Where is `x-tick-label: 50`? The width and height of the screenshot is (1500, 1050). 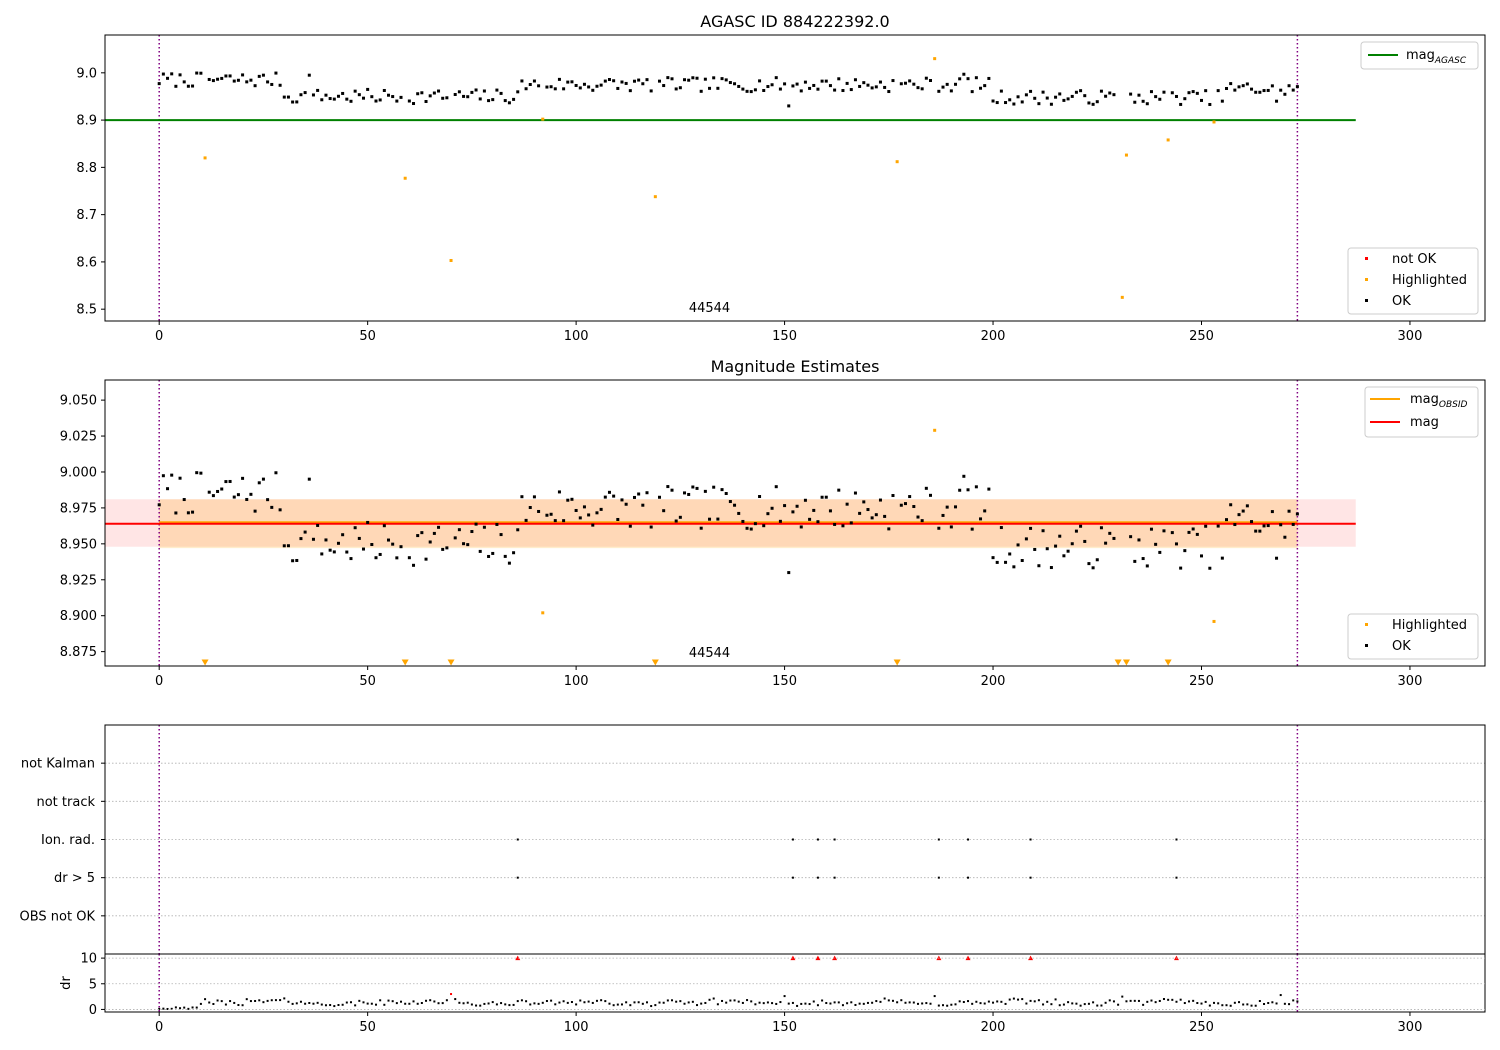
x-tick-label: 50 is located at coordinates (367, 336).